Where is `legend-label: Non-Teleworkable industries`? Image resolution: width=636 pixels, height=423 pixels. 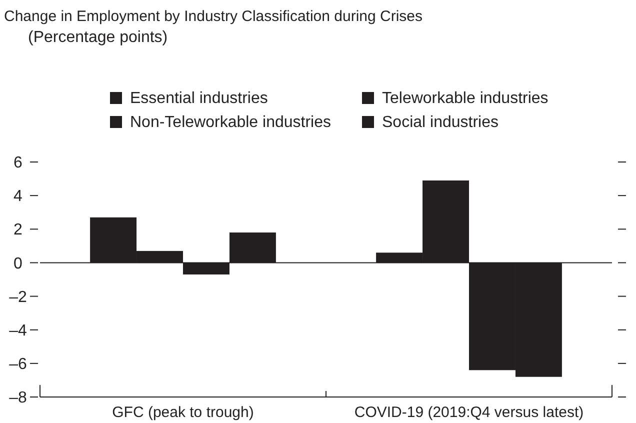
legend-label: Non-Teleworkable industries is located at coordinates (230, 122).